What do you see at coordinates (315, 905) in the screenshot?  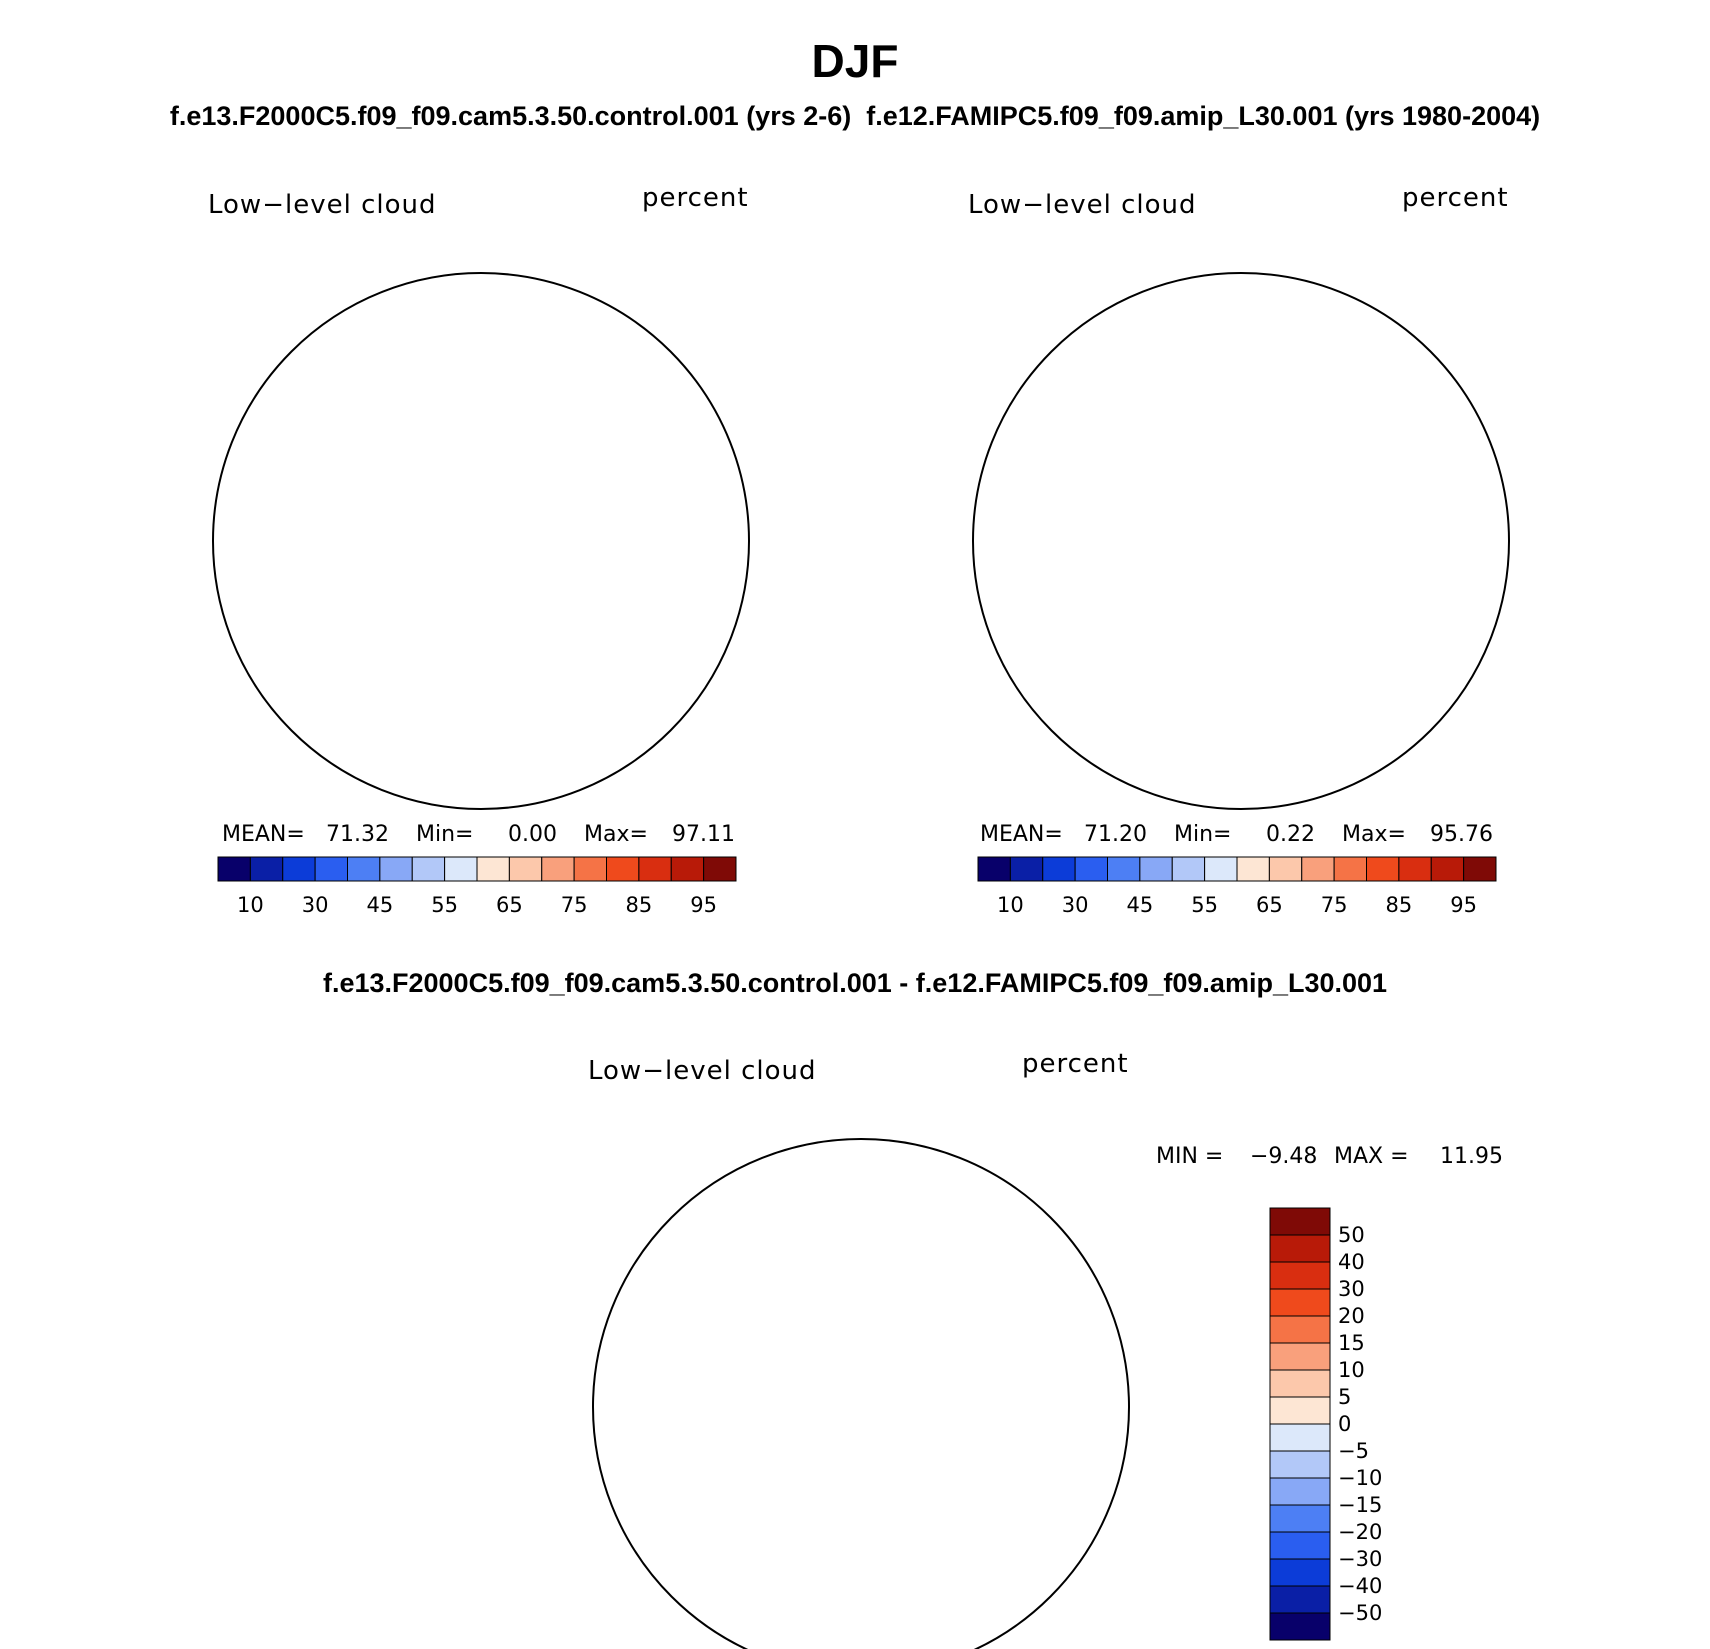 I see `panel1-colorbar-tick-label: 30` at bounding box center [315, 905].